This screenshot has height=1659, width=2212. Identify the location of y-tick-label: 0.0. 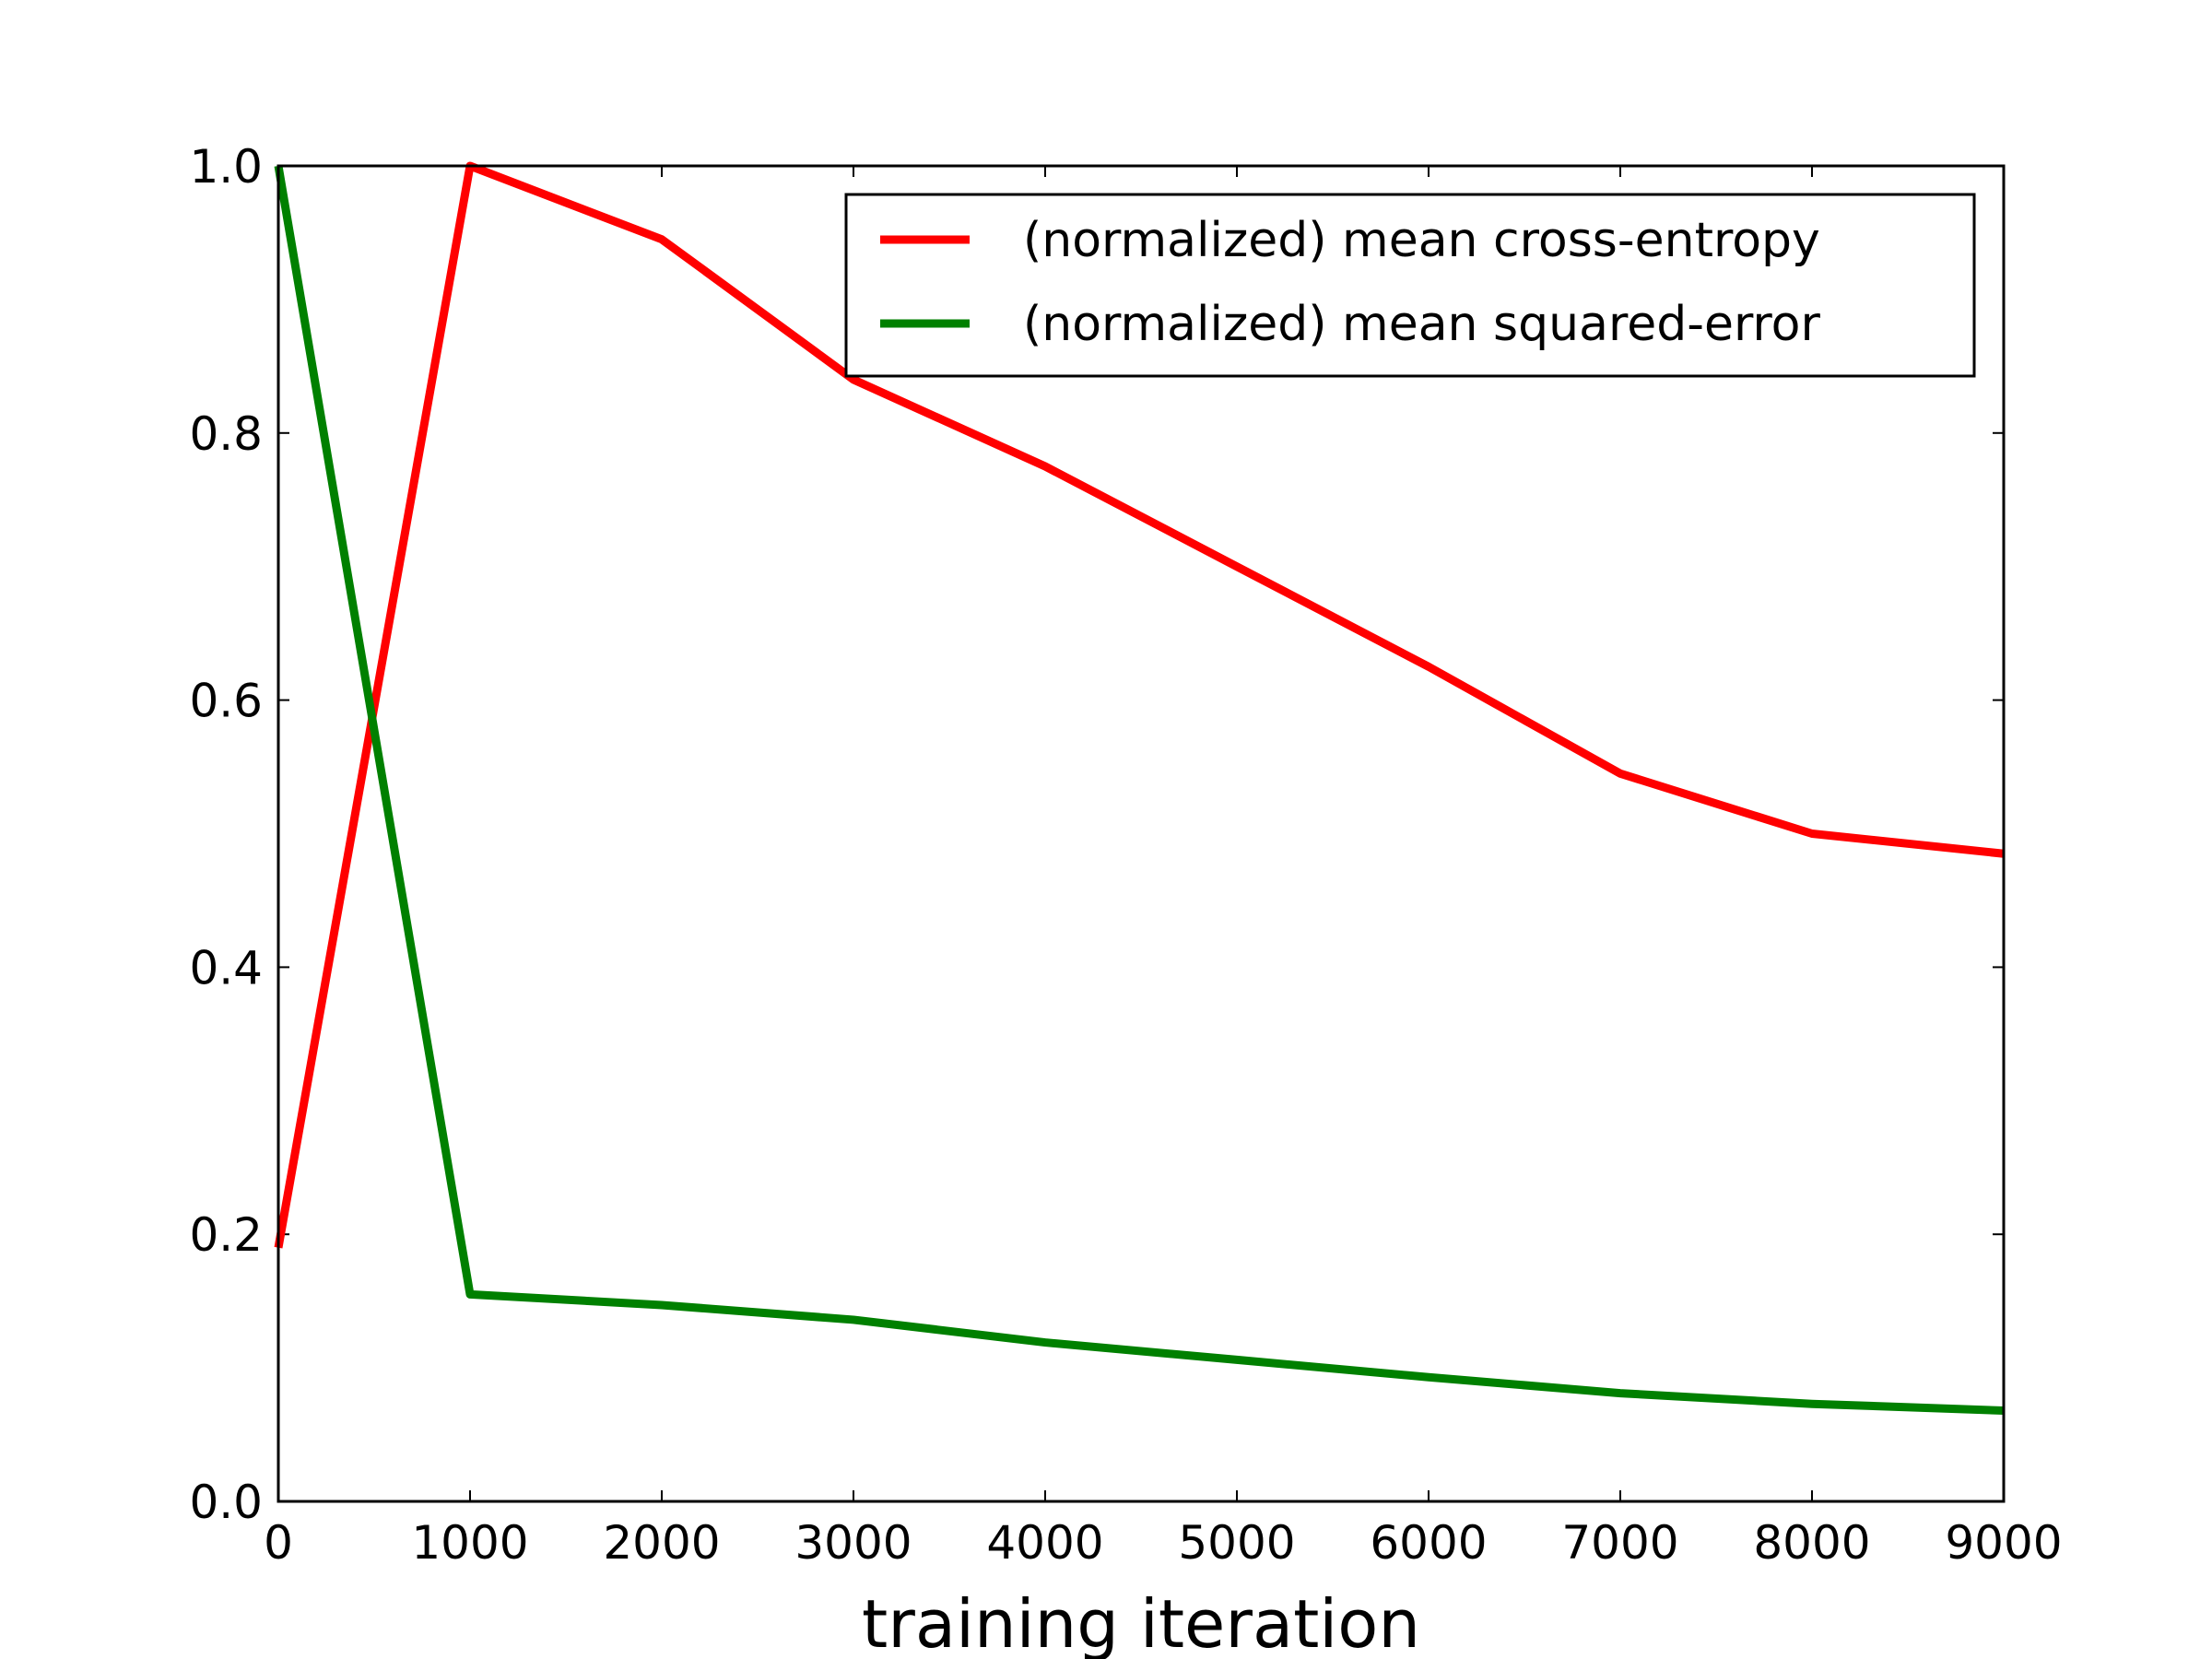
(226, 1502).